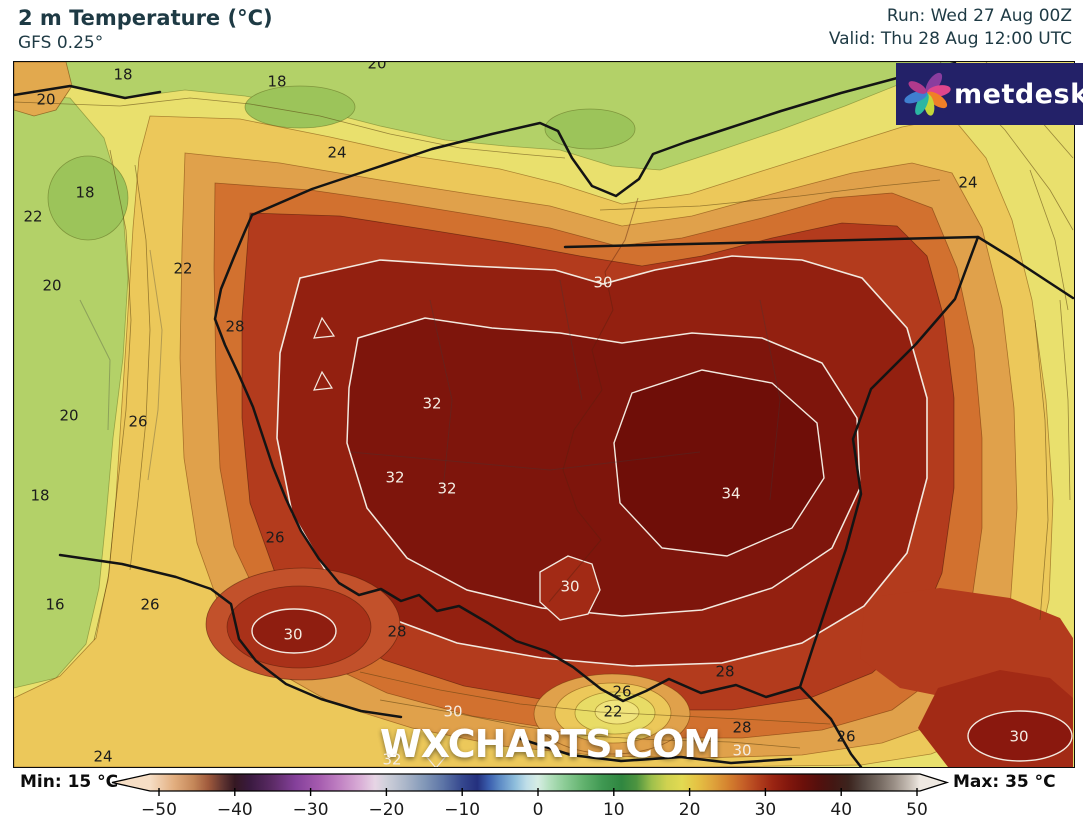  Describe the element at coordinates (538, 810) in the screenshot. I see `colorbar-tick-label: 0` at that location.